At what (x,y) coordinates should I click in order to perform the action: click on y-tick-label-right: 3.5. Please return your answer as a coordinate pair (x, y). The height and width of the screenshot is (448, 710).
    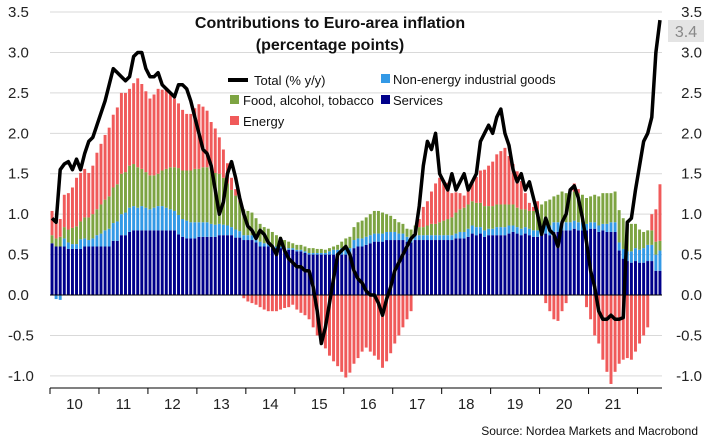
    Looking at the image, I should click on (691, 12).